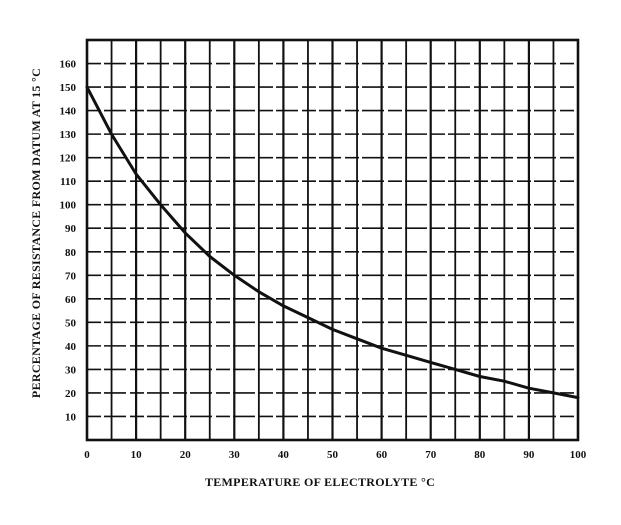  Describe the element at coordinates (68, 182) in the screenshot. I see `y-tick-label: 110` at that location.